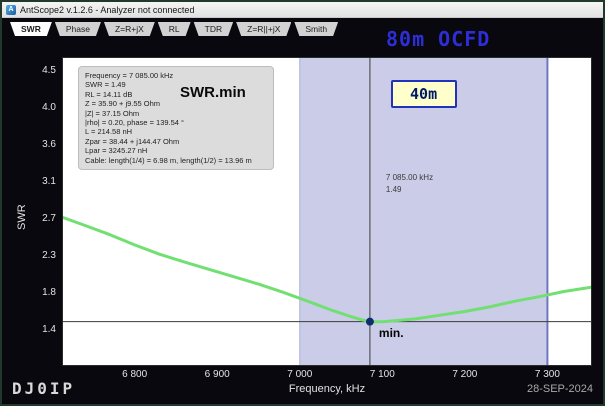 This screenshot has width=605, height=406. What do you see at coordinates (547, 374) in the screenshot?
I see `x-tick-label: 7 300` at bounding box center [547, 374].